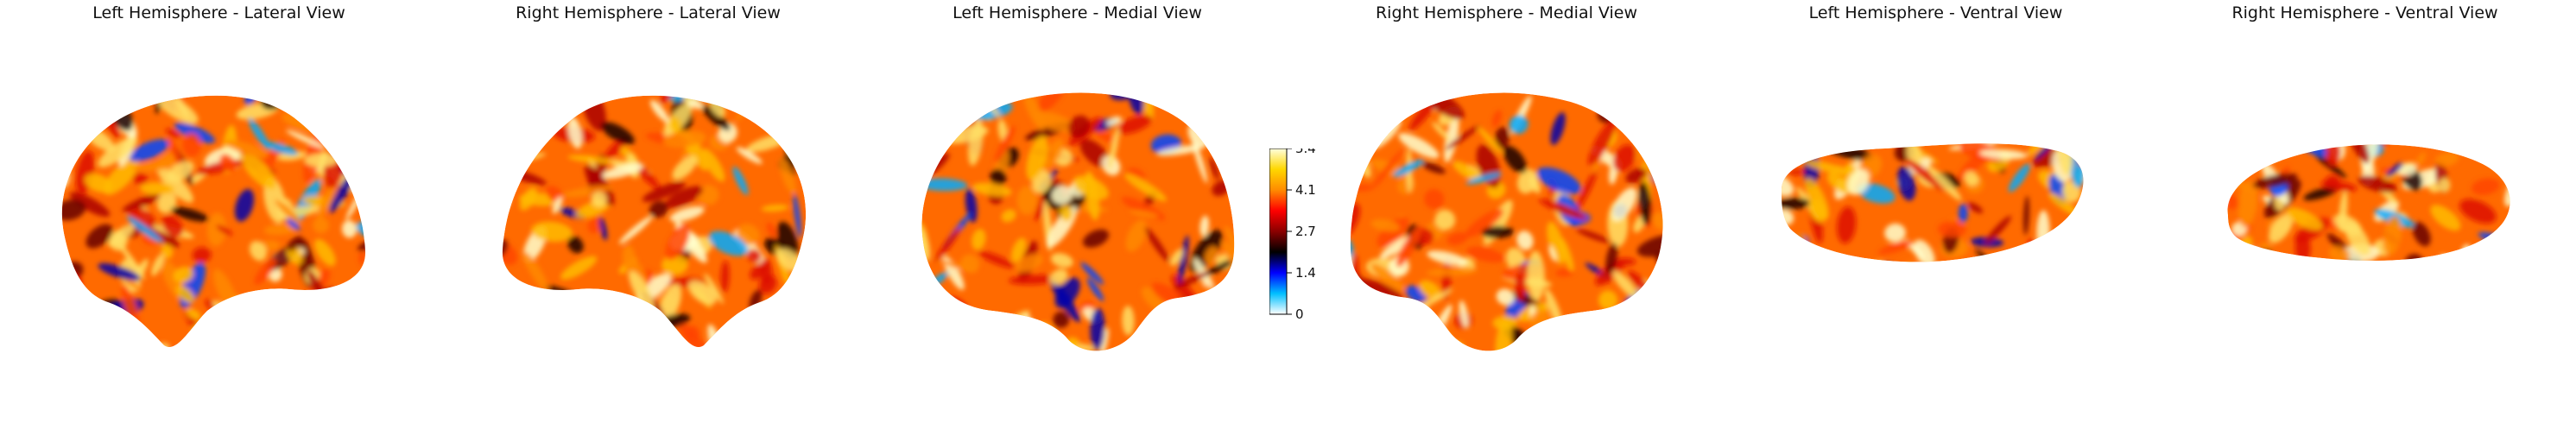  Describe the element at coordinates (1935, 13) in the screenshot. I see `panel-title: Left Hemisphere - Ventral View` at that location.